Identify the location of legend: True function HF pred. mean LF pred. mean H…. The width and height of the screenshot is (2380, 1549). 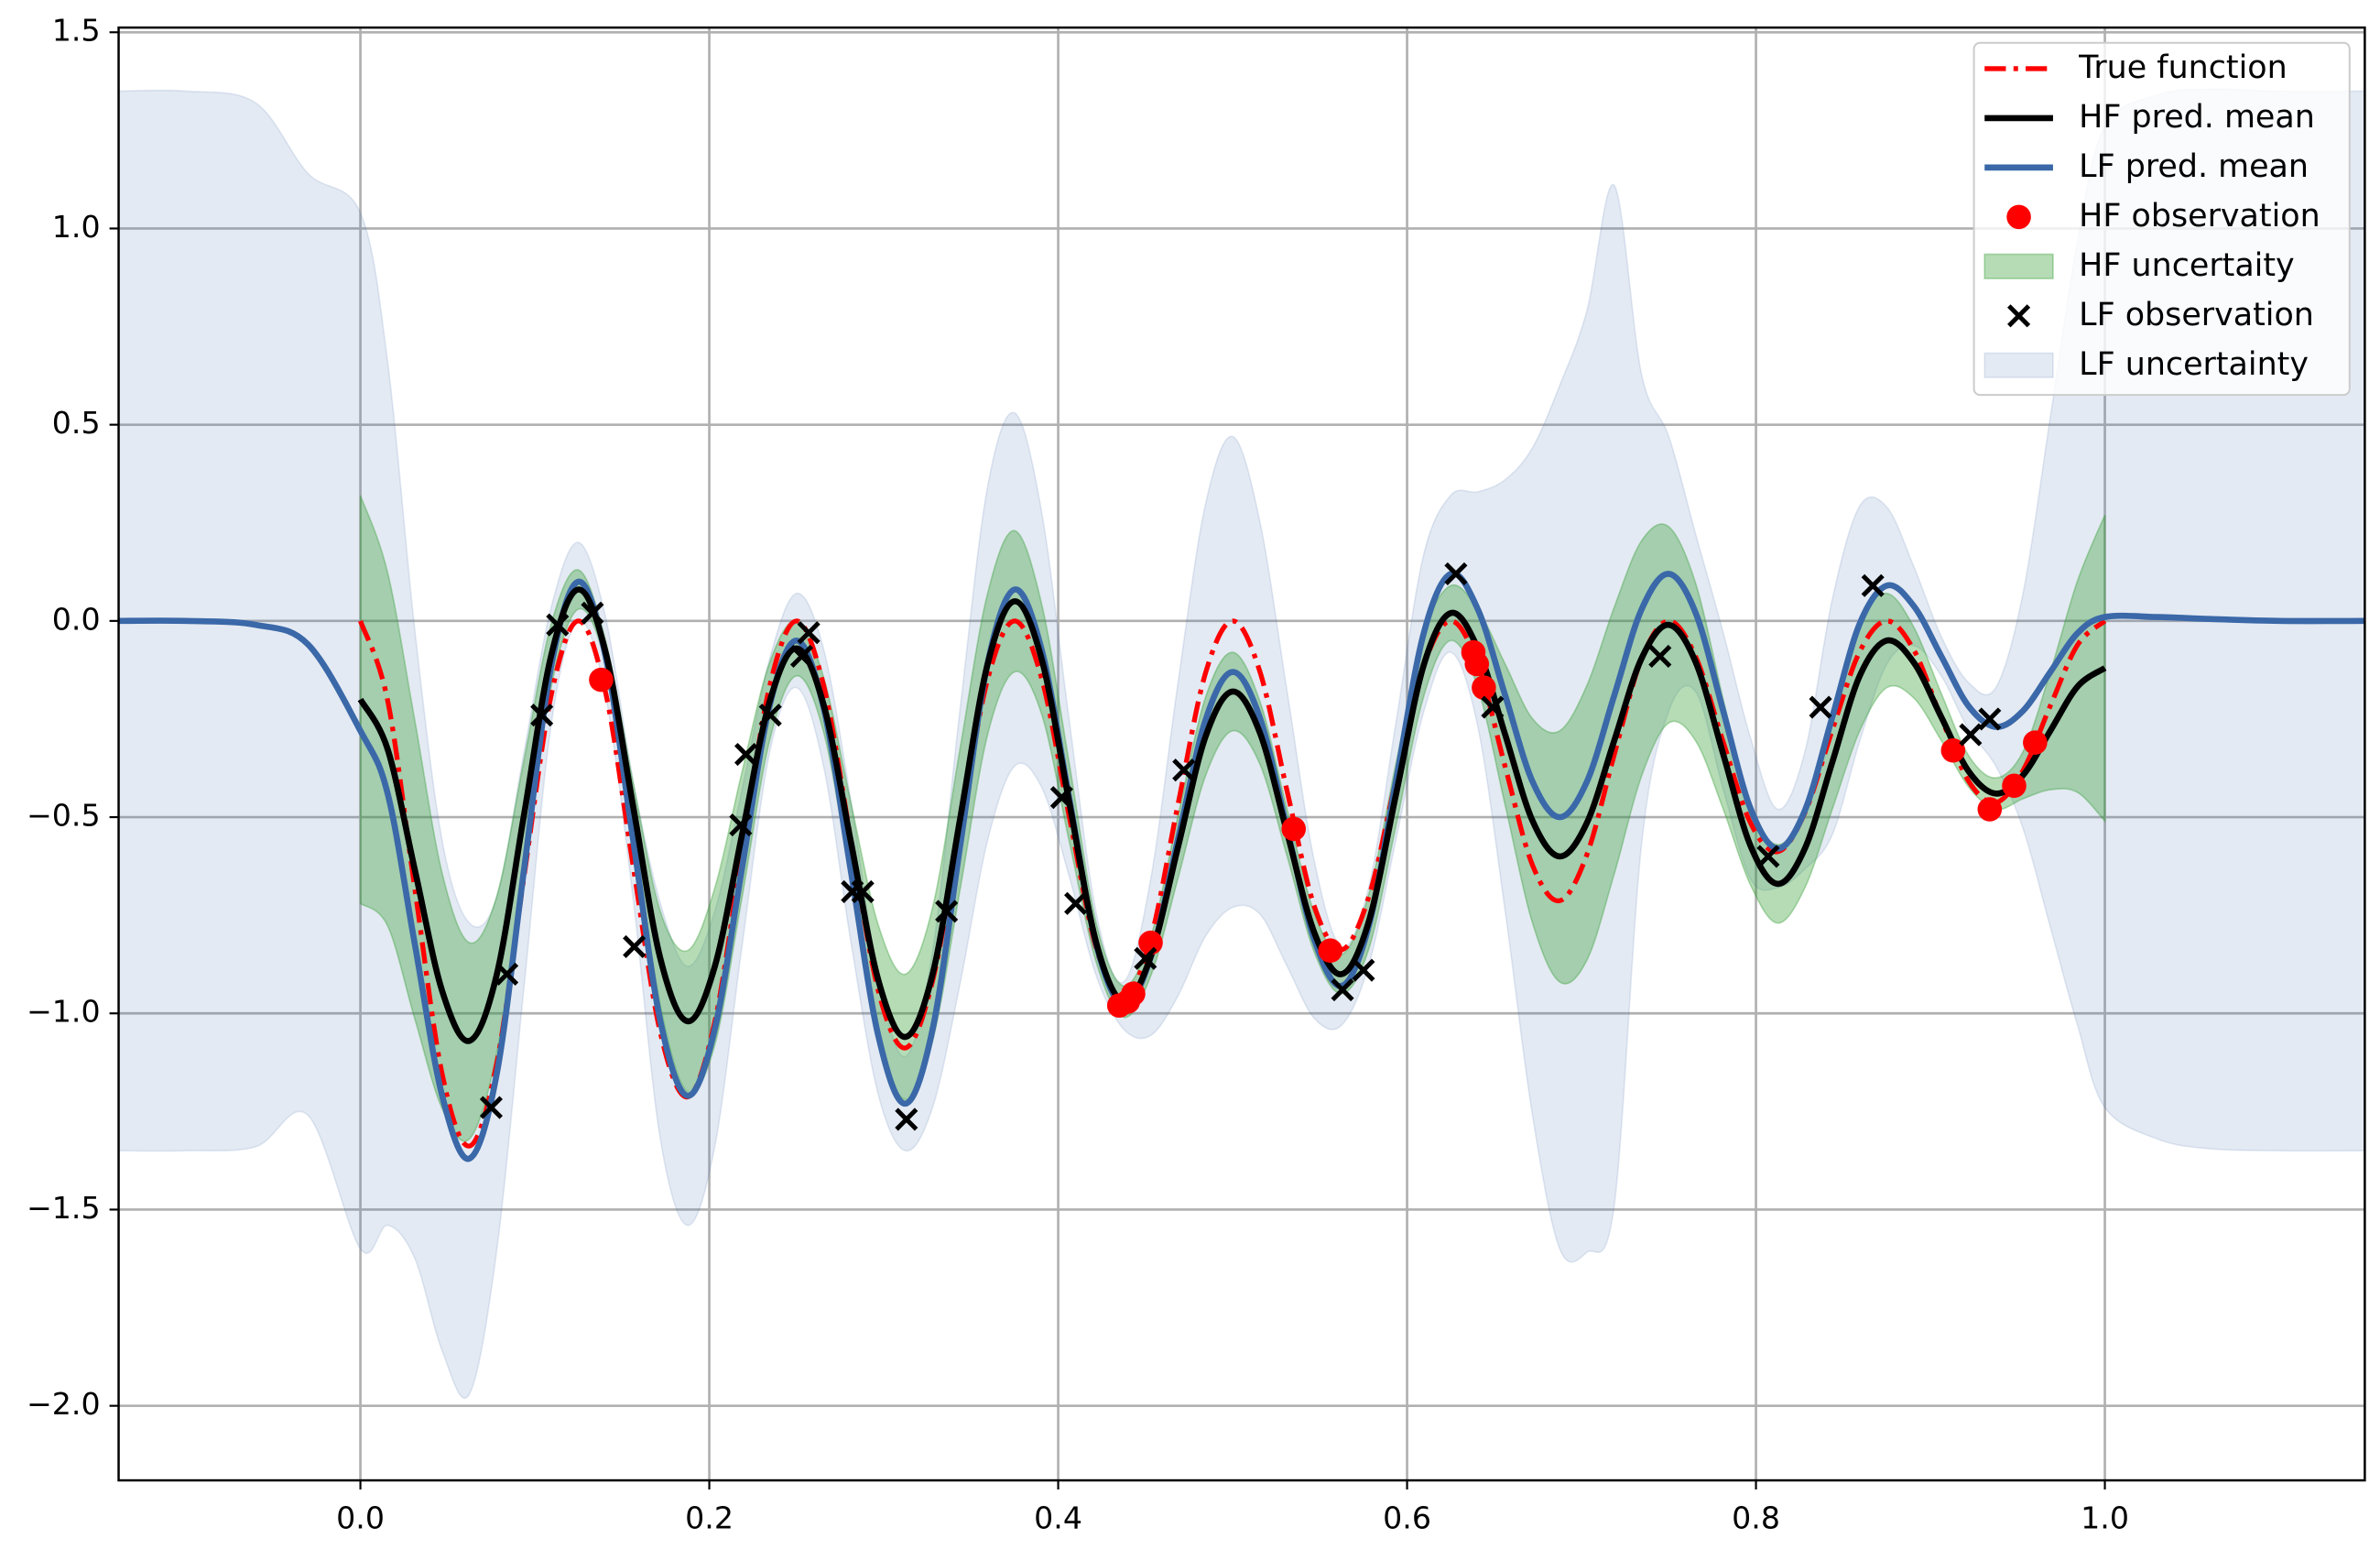
(2161, 219).